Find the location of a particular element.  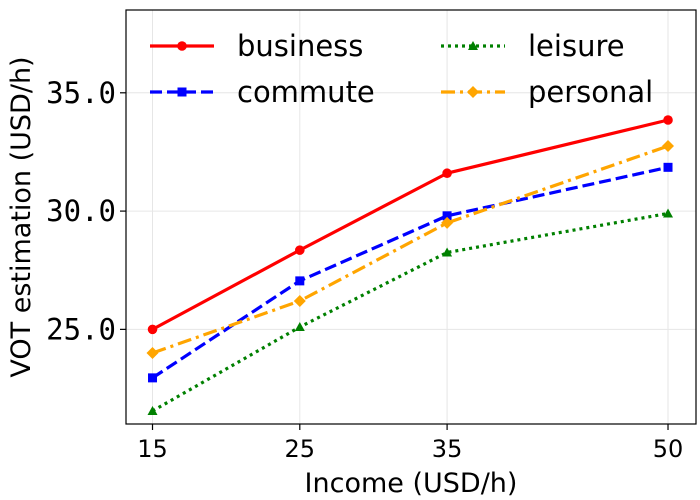

y-tick-label: 35.0 is located at coordinates (81, 93).